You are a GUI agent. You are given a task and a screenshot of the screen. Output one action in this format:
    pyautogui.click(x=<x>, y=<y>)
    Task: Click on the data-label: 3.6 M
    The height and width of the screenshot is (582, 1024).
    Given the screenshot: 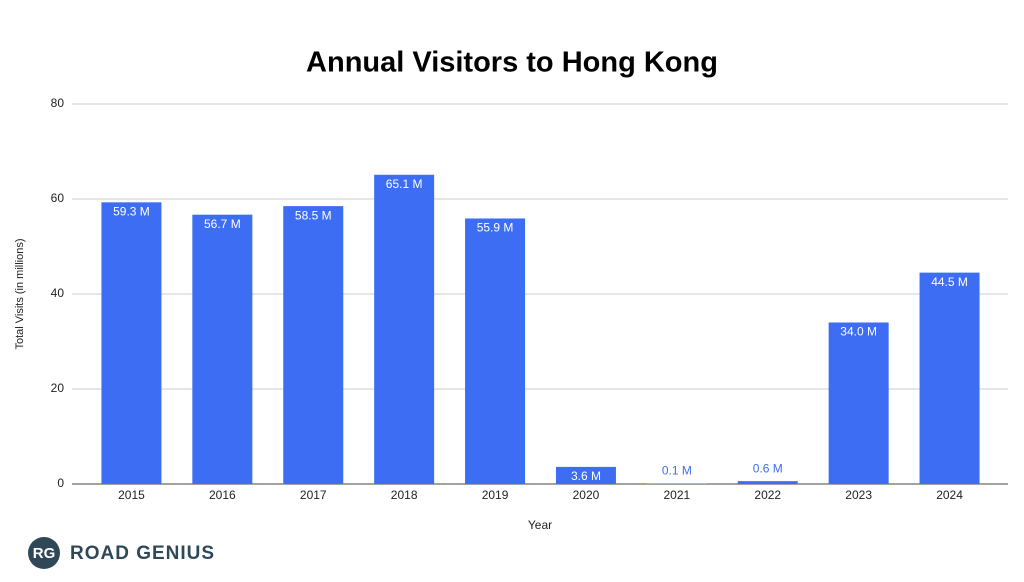 What is the action you would take?
    pyautogui.click(x=586, y=476)
    